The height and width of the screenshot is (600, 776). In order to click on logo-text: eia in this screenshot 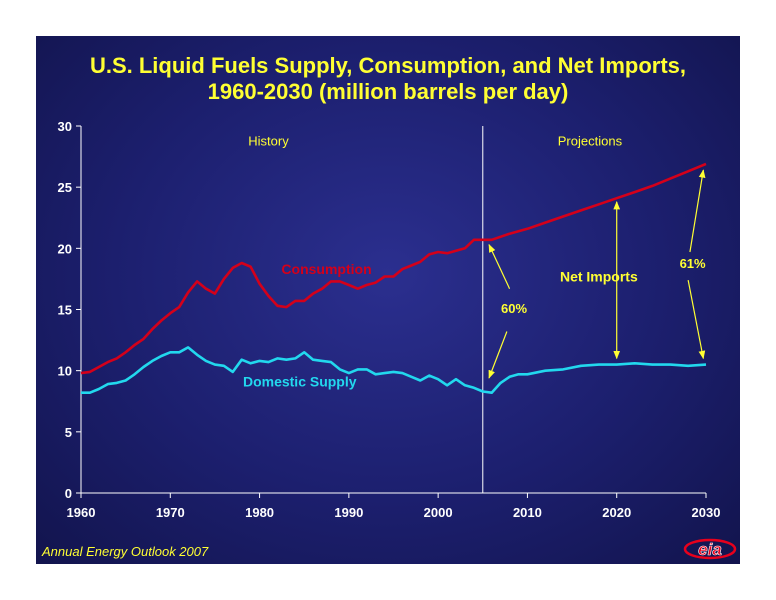, I will do `click(710, 549)`.